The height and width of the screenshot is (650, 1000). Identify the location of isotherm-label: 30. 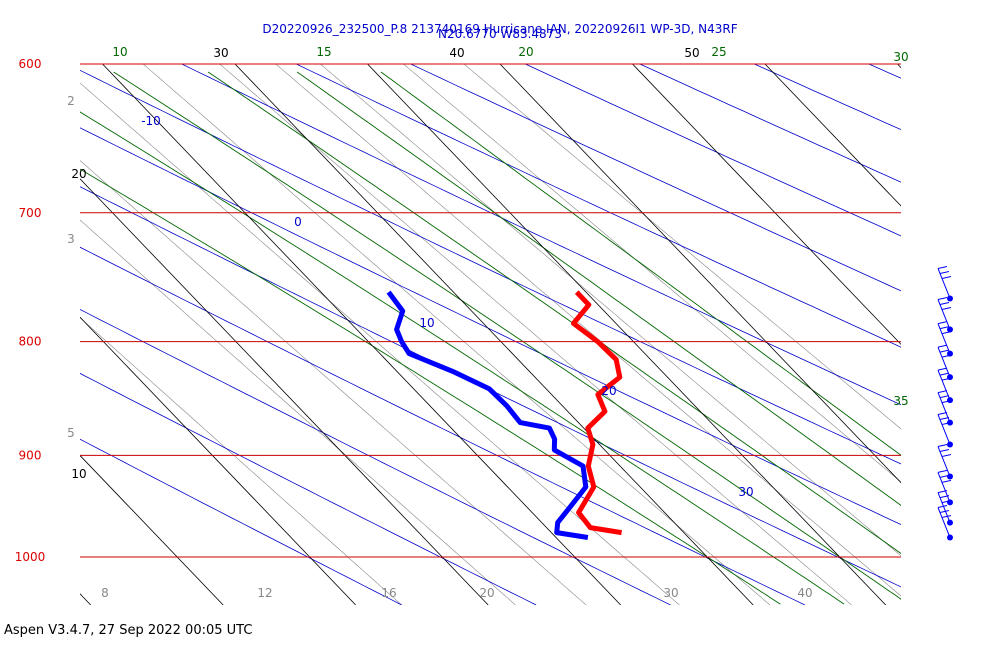
(220, 53).